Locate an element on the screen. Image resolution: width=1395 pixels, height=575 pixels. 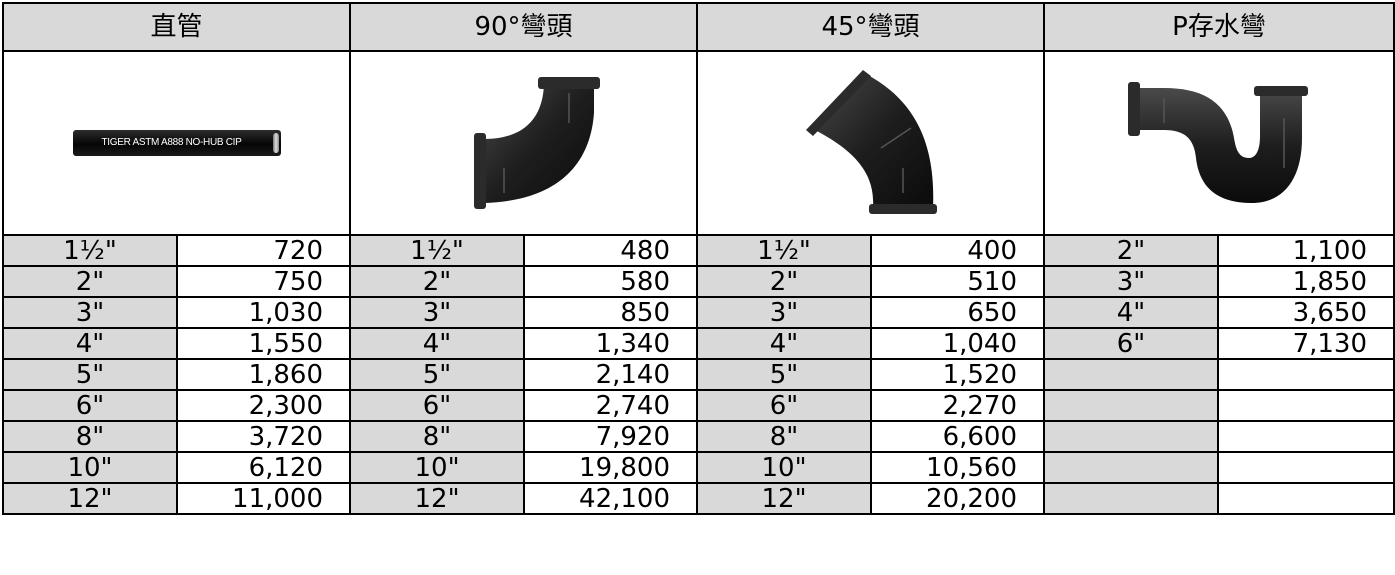
elbow-45-price-cell: 10,560 is located at coordinates (958, 467).